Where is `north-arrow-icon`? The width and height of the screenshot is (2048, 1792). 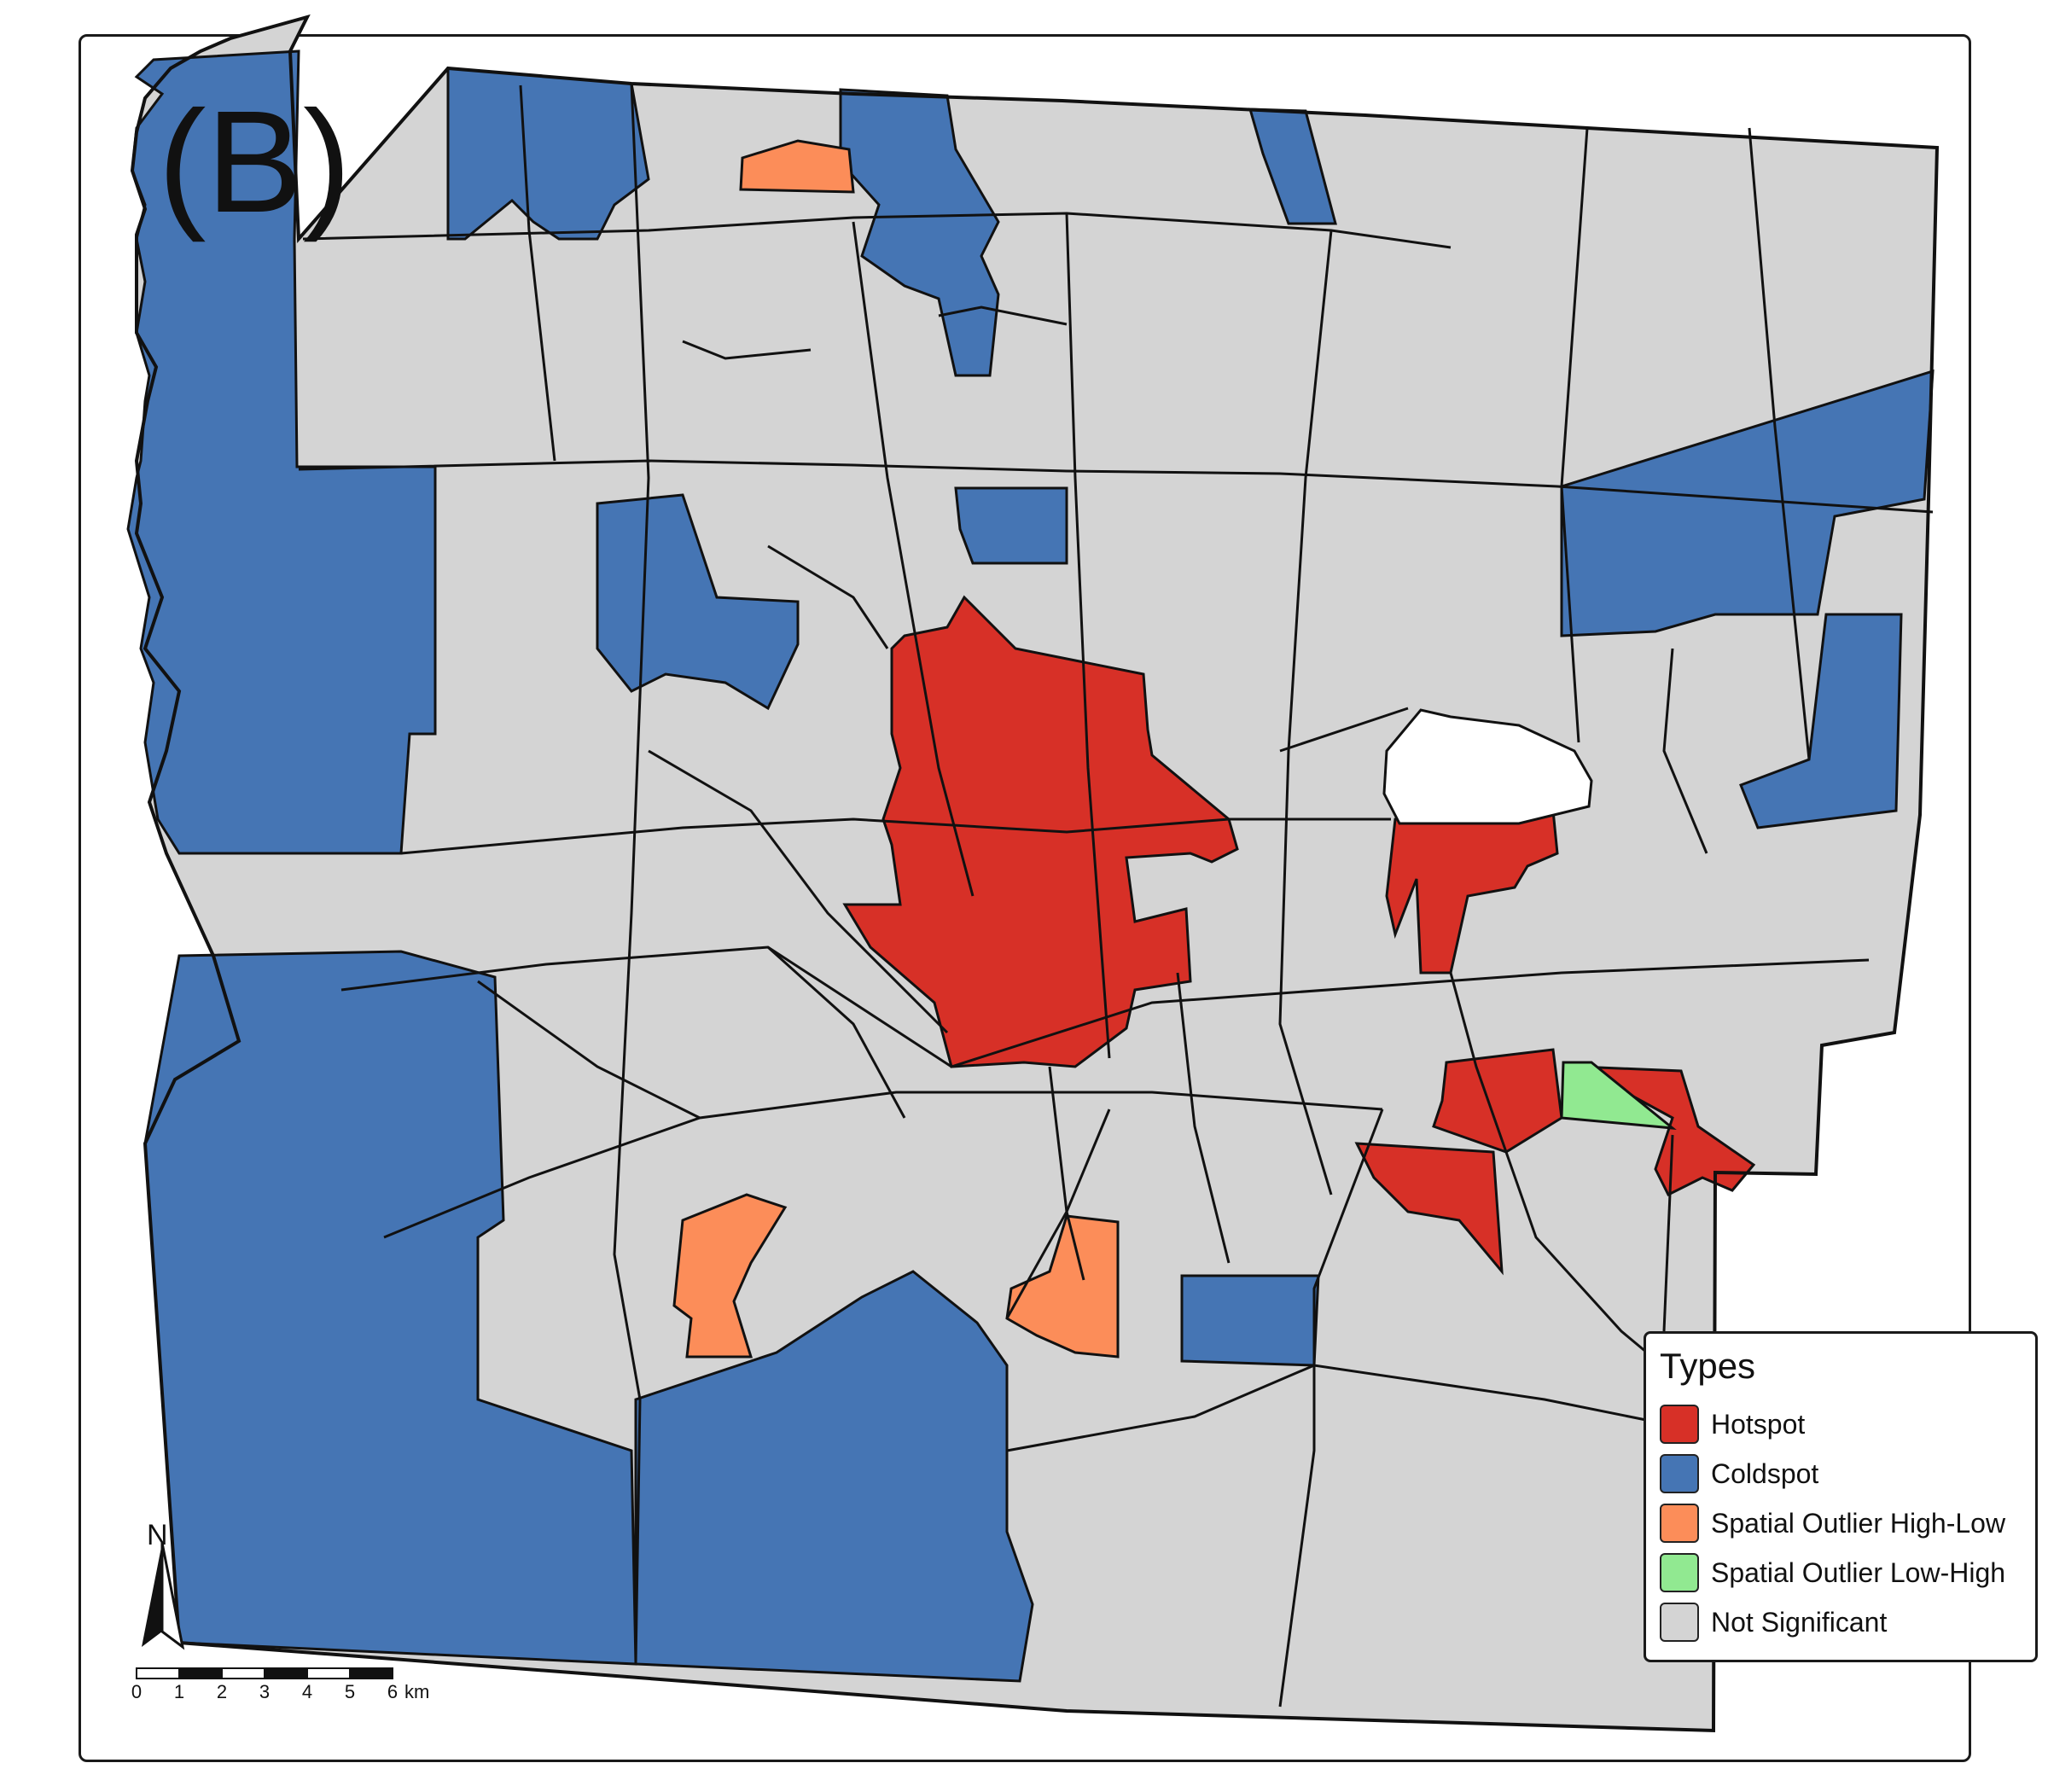 north-arrow-icon is located at coordinates (163, 1596).